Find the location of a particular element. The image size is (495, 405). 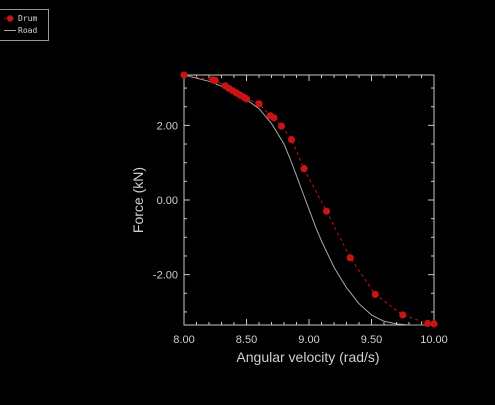

legend-label-road: Road is located at coordinates (28, 30).